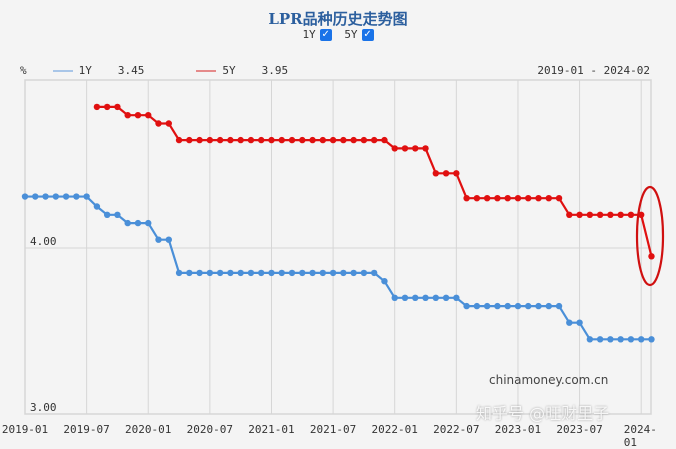 This screenshot has width=676, height=449. Describe the element at coordinates (338, 19) in the screenshot. I see `chart-title: LPR品种历史走势图` at that location.